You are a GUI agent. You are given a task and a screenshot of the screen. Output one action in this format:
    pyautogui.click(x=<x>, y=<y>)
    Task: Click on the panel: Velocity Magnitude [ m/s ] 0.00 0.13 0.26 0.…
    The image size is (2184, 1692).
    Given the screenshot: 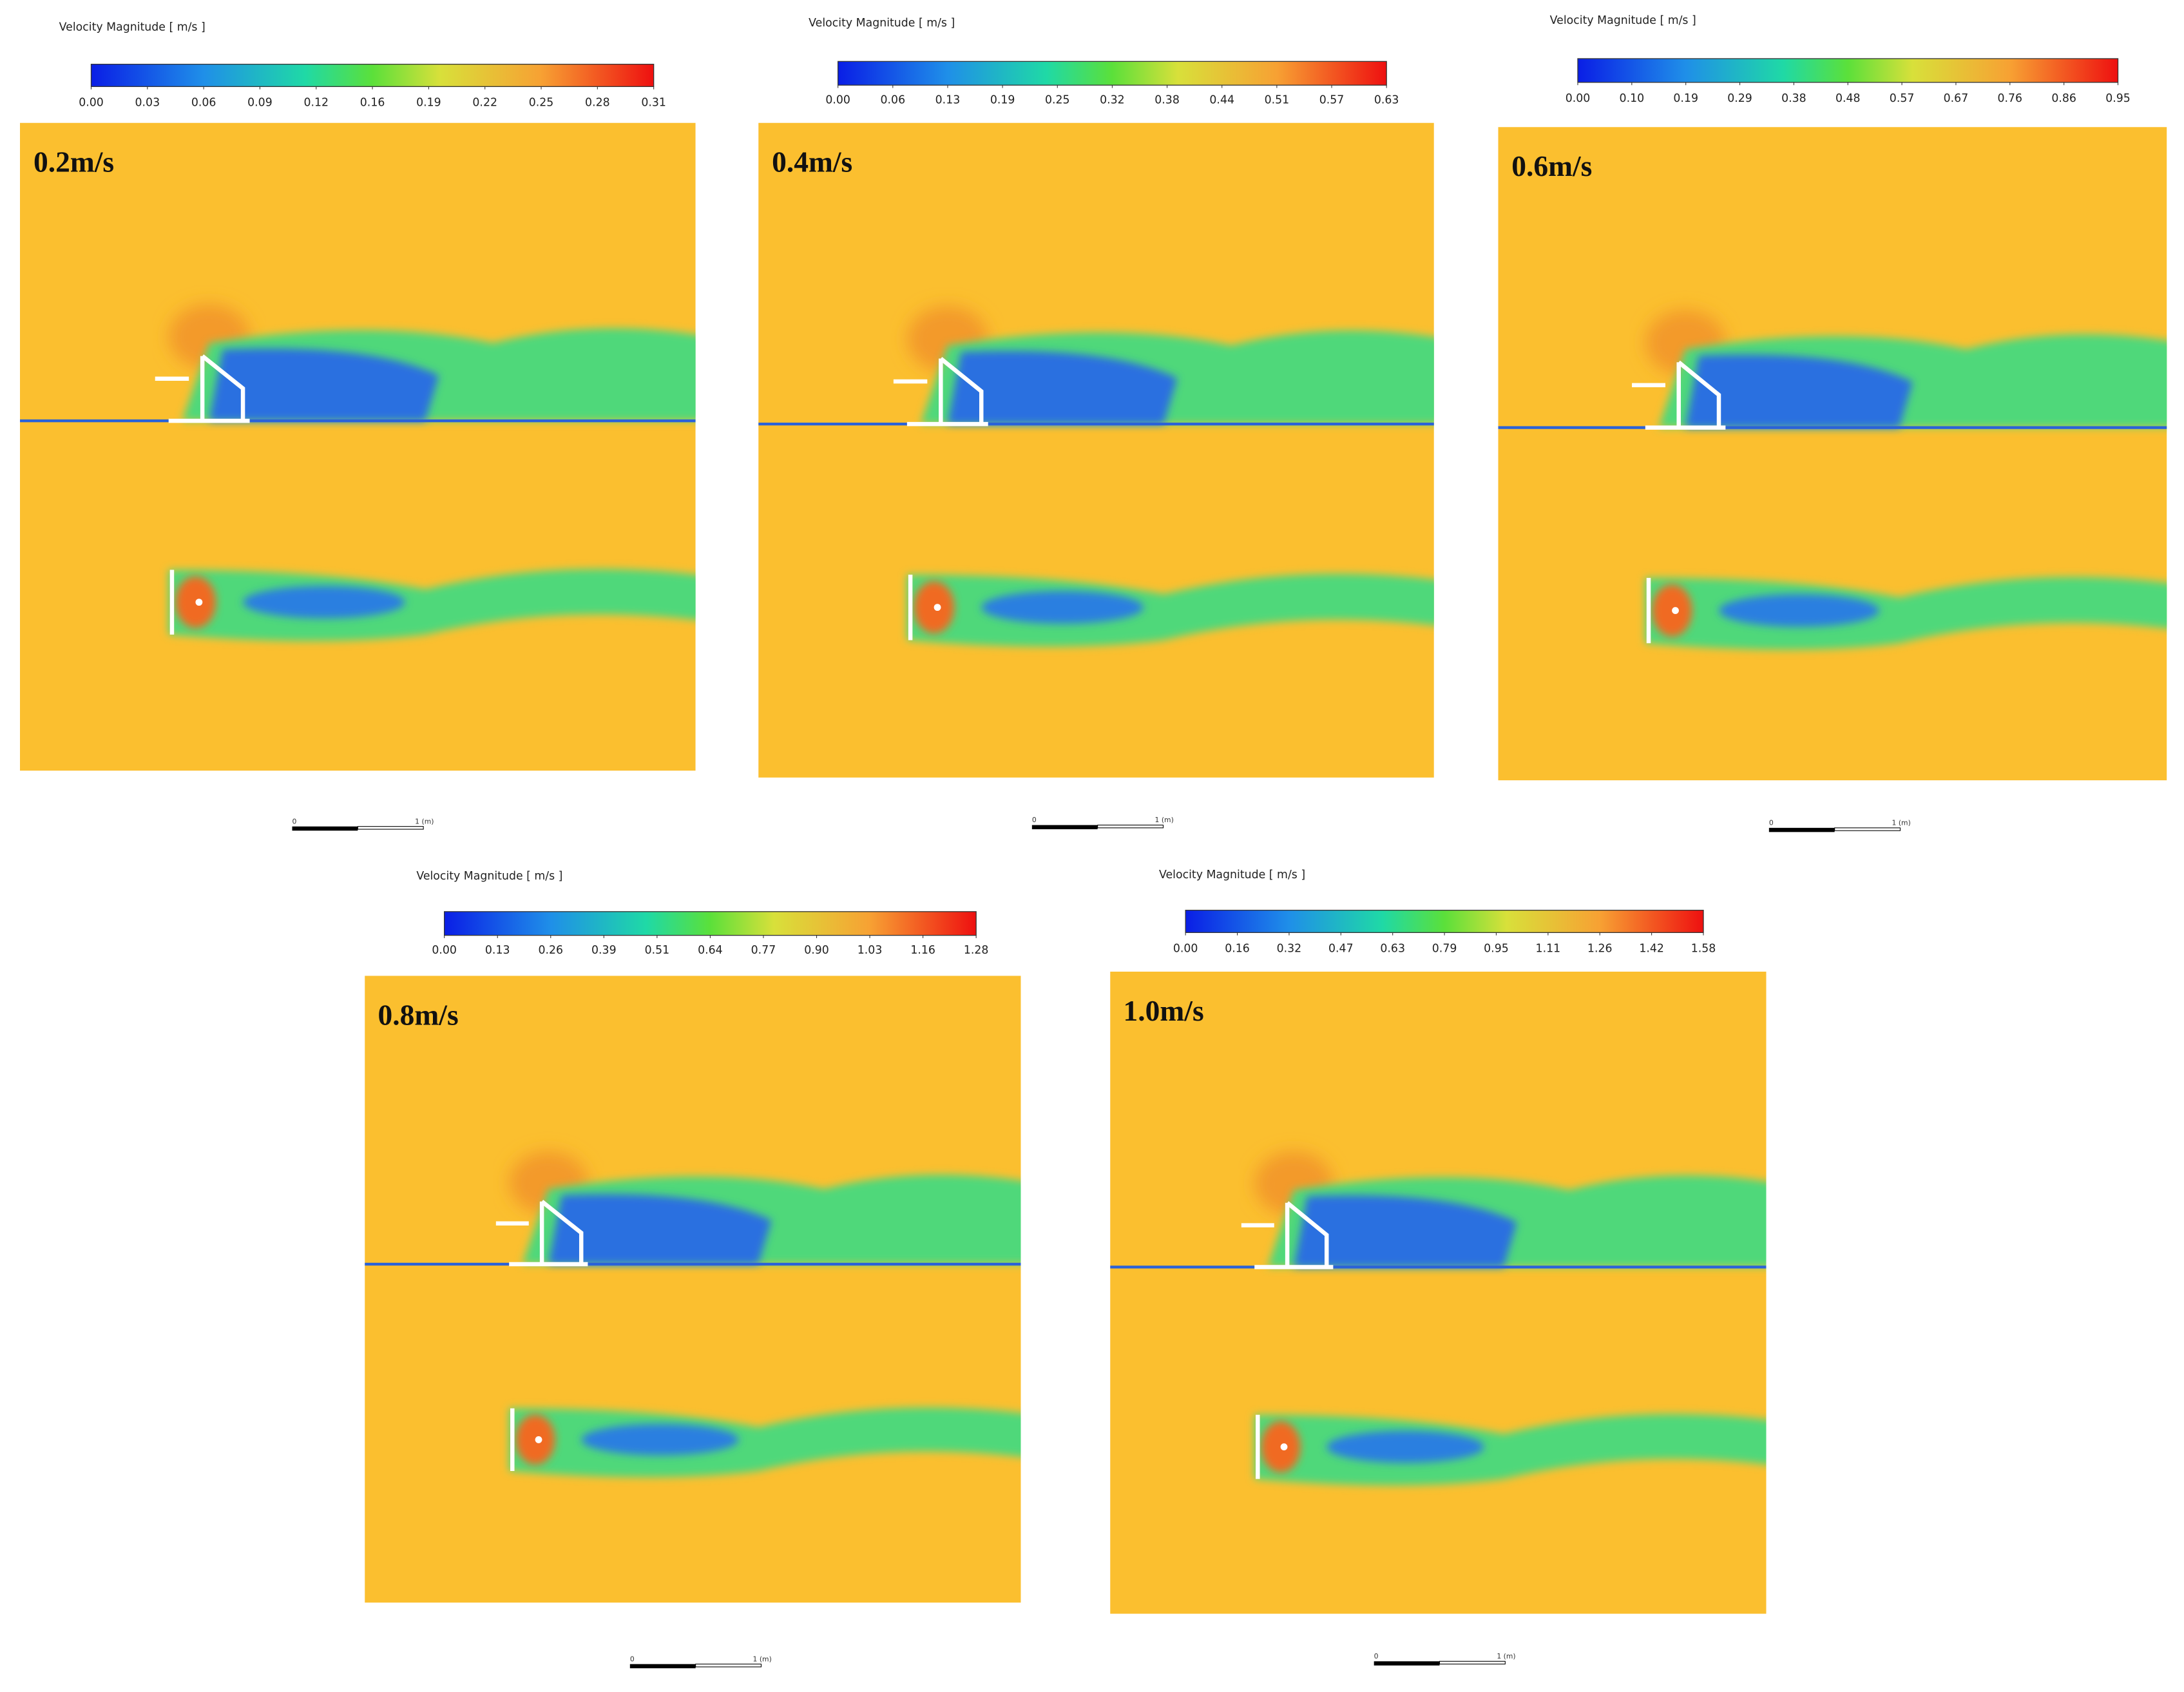 What is the action you would take?
    pyautogui.click(x=693, y=1269)
    